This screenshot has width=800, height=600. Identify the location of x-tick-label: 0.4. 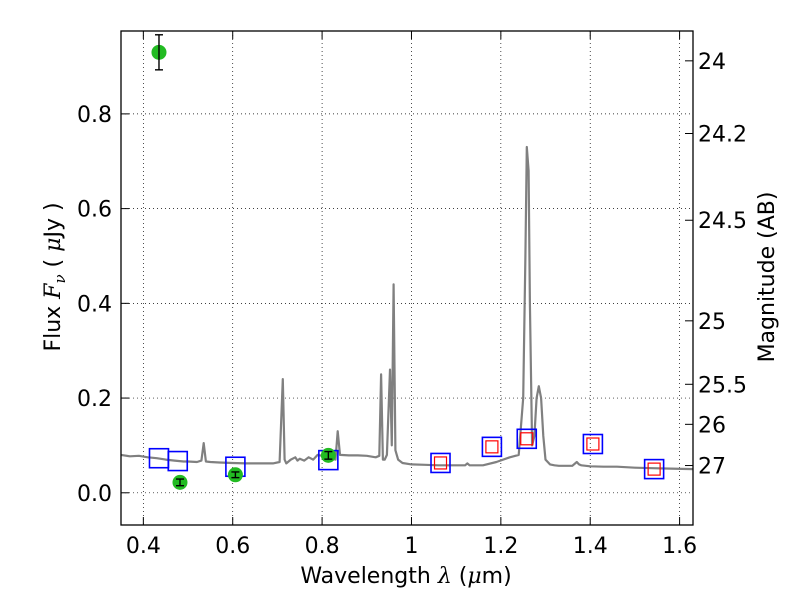
(143, 546).